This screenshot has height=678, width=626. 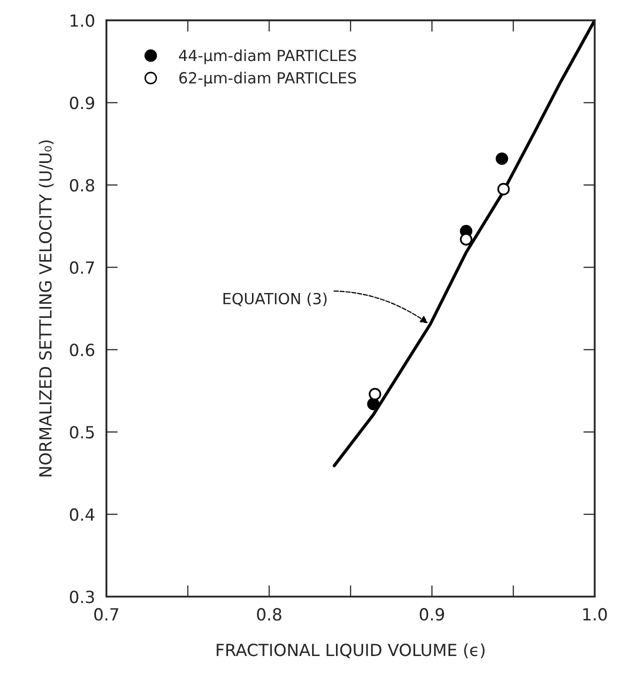 I want to click on y-axis-title: NORMALIZED SETTLING VELOCITY (U/U₀), so click(x=46, y=308).